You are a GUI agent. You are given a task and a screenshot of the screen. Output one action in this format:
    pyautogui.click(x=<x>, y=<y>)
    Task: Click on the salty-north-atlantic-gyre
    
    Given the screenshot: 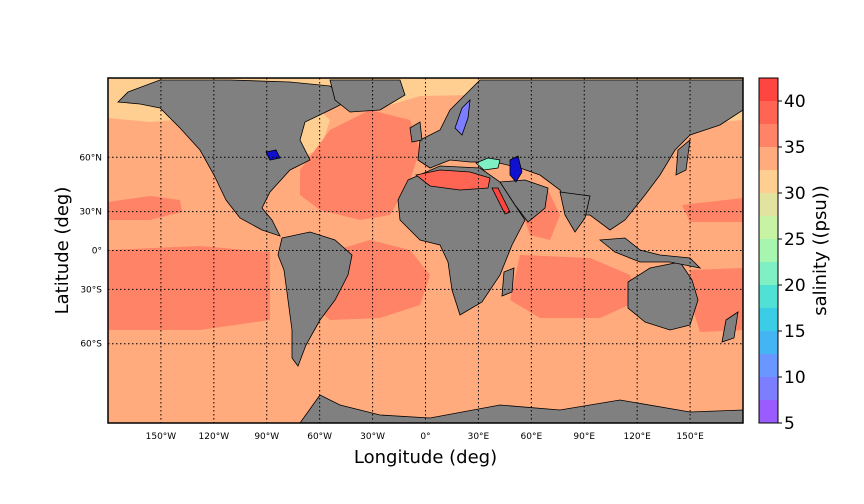 What is the action you would take?
    pyautogui.click(x=360, y=165)
    